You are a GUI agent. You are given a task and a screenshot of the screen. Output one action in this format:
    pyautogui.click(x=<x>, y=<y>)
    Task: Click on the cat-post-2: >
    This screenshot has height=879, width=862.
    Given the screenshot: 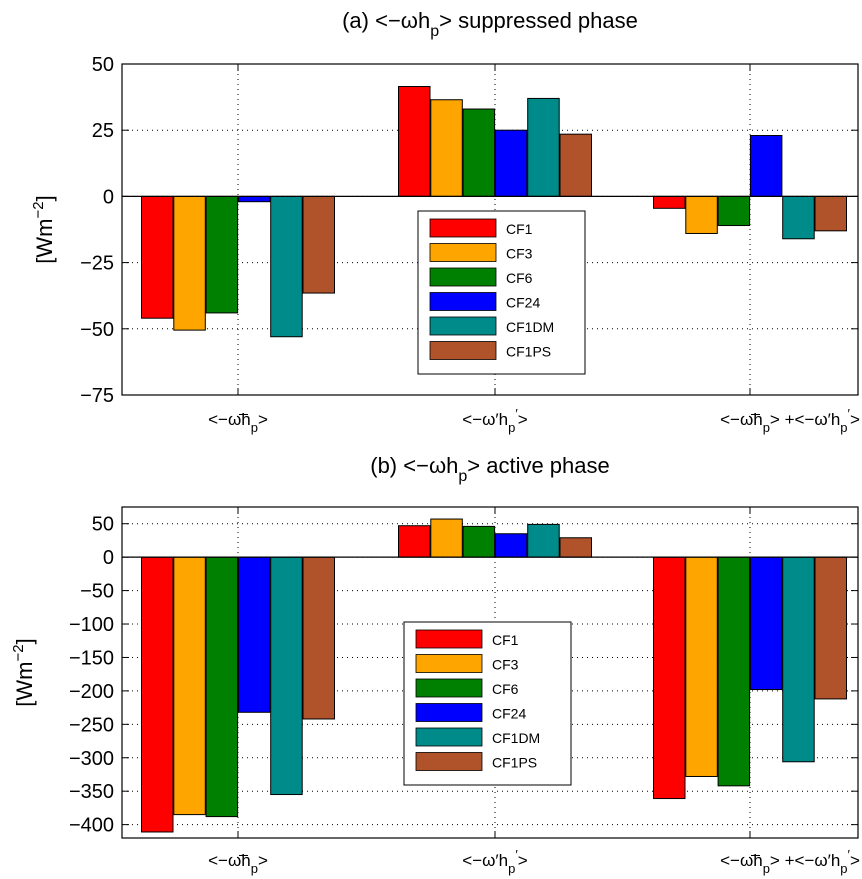 What is the action you would take?
    pyautogui.click(x=855, y=860)
    